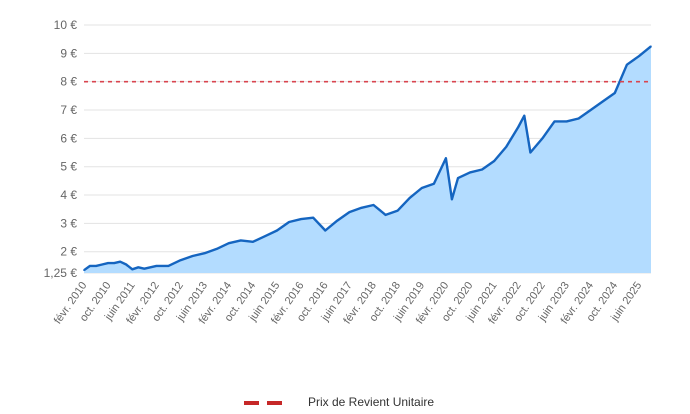  What do you see at coordinates (68, 110) in the screenshot?
I see `y-tick-label: 7 €` at bounding box center [68, 110].